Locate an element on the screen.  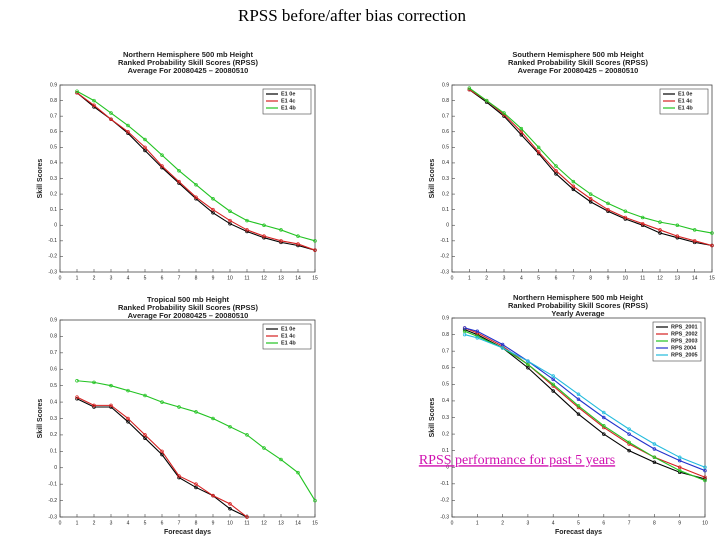
x-tick-label: 1 is located at coordinates (477, 523).